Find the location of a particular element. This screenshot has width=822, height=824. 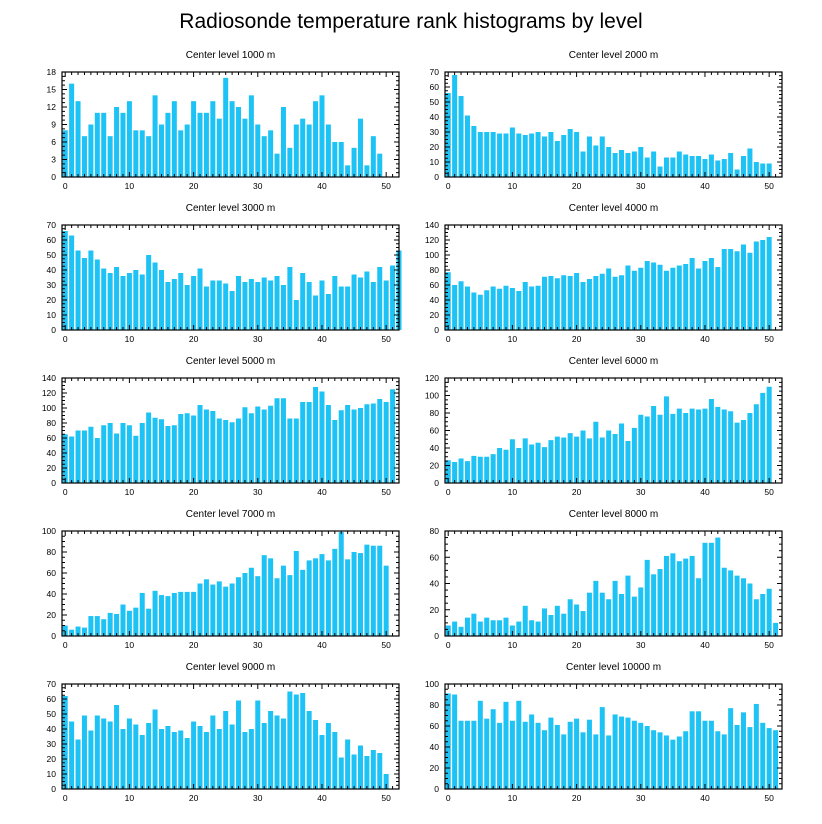

y-tick-label: 3 is located at coordinates (53, 160).